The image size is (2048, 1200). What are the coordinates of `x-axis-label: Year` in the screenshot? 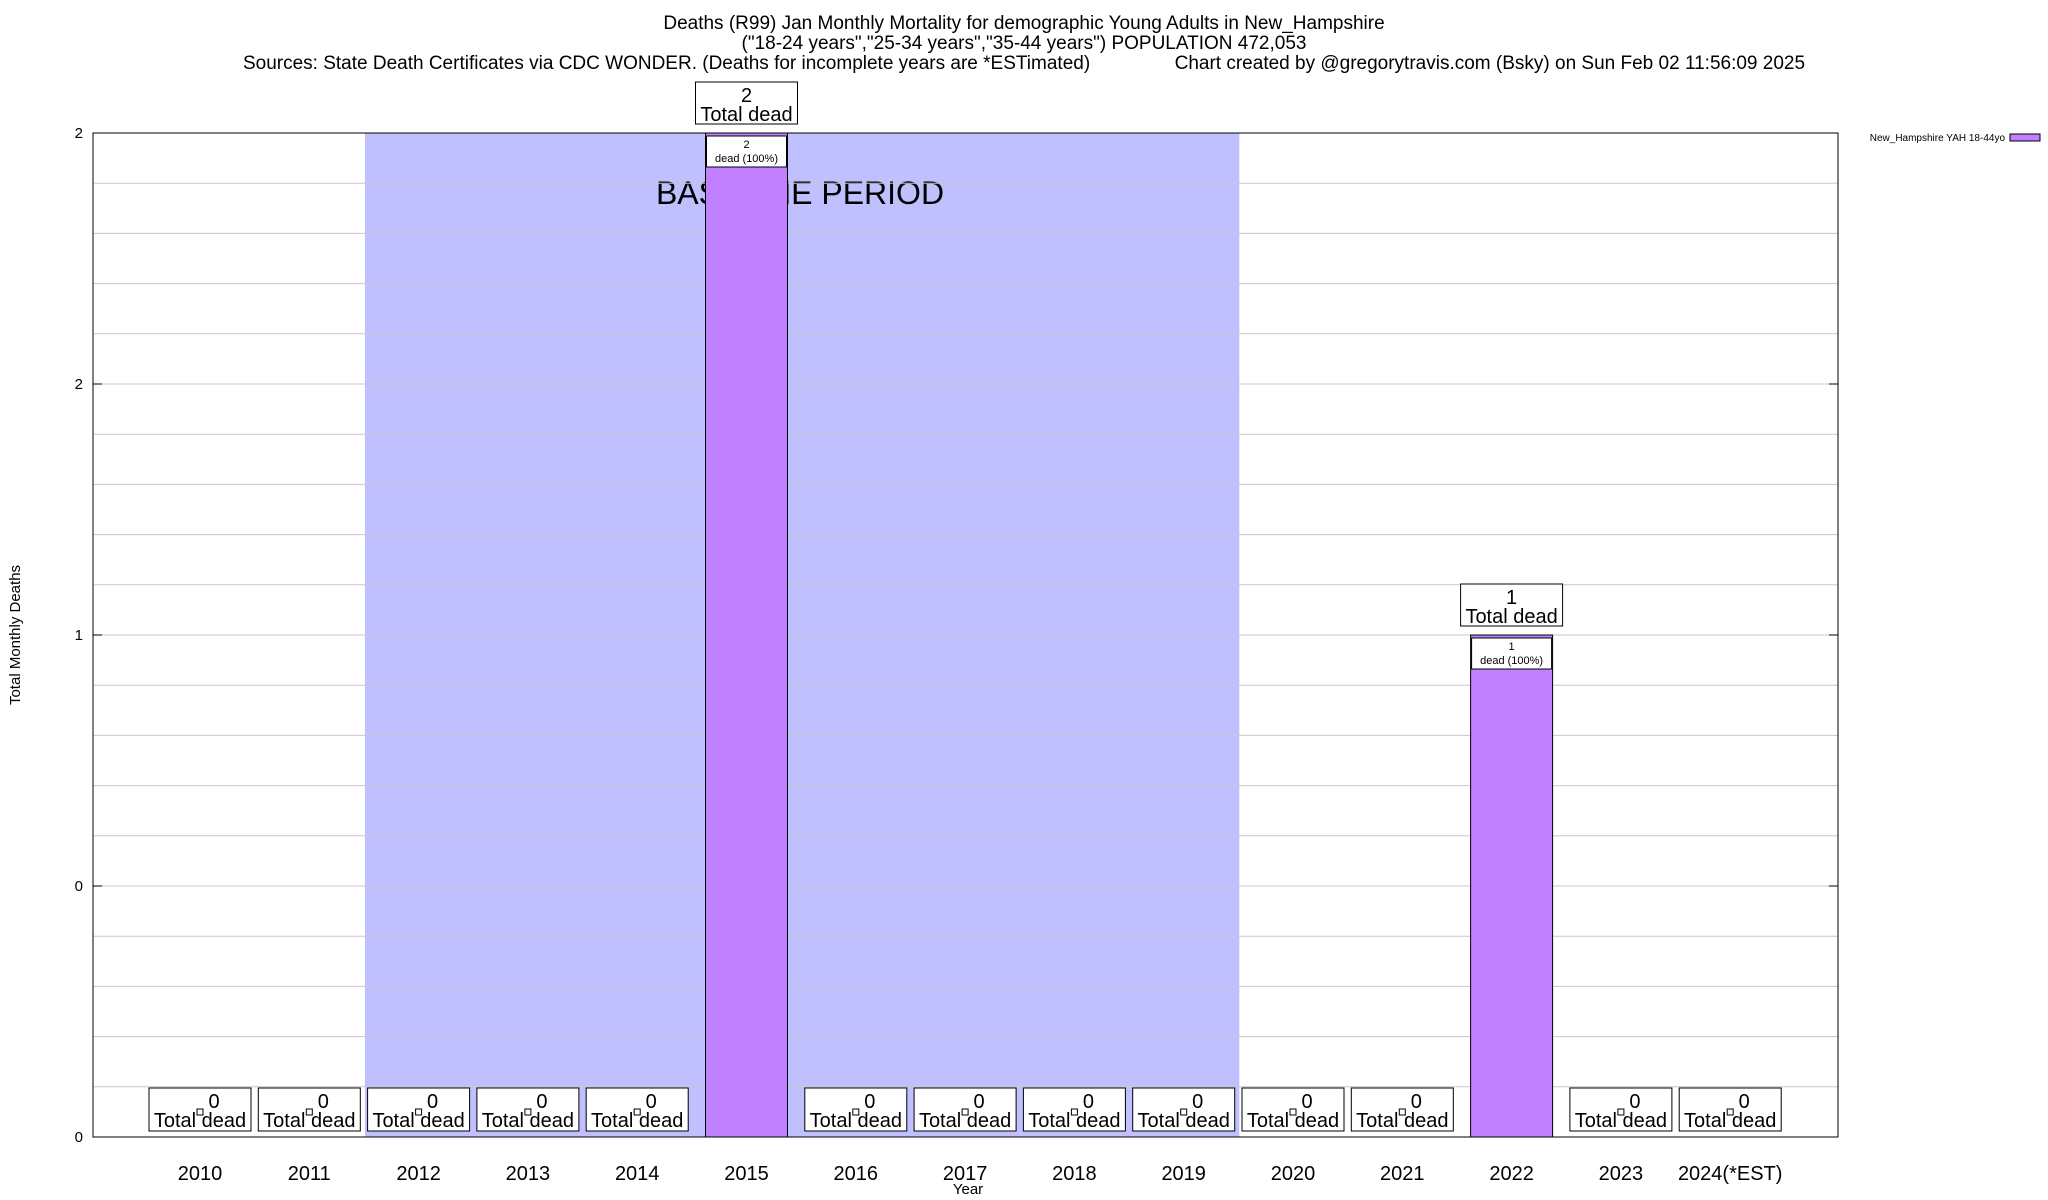 It's located at (968, 1189).